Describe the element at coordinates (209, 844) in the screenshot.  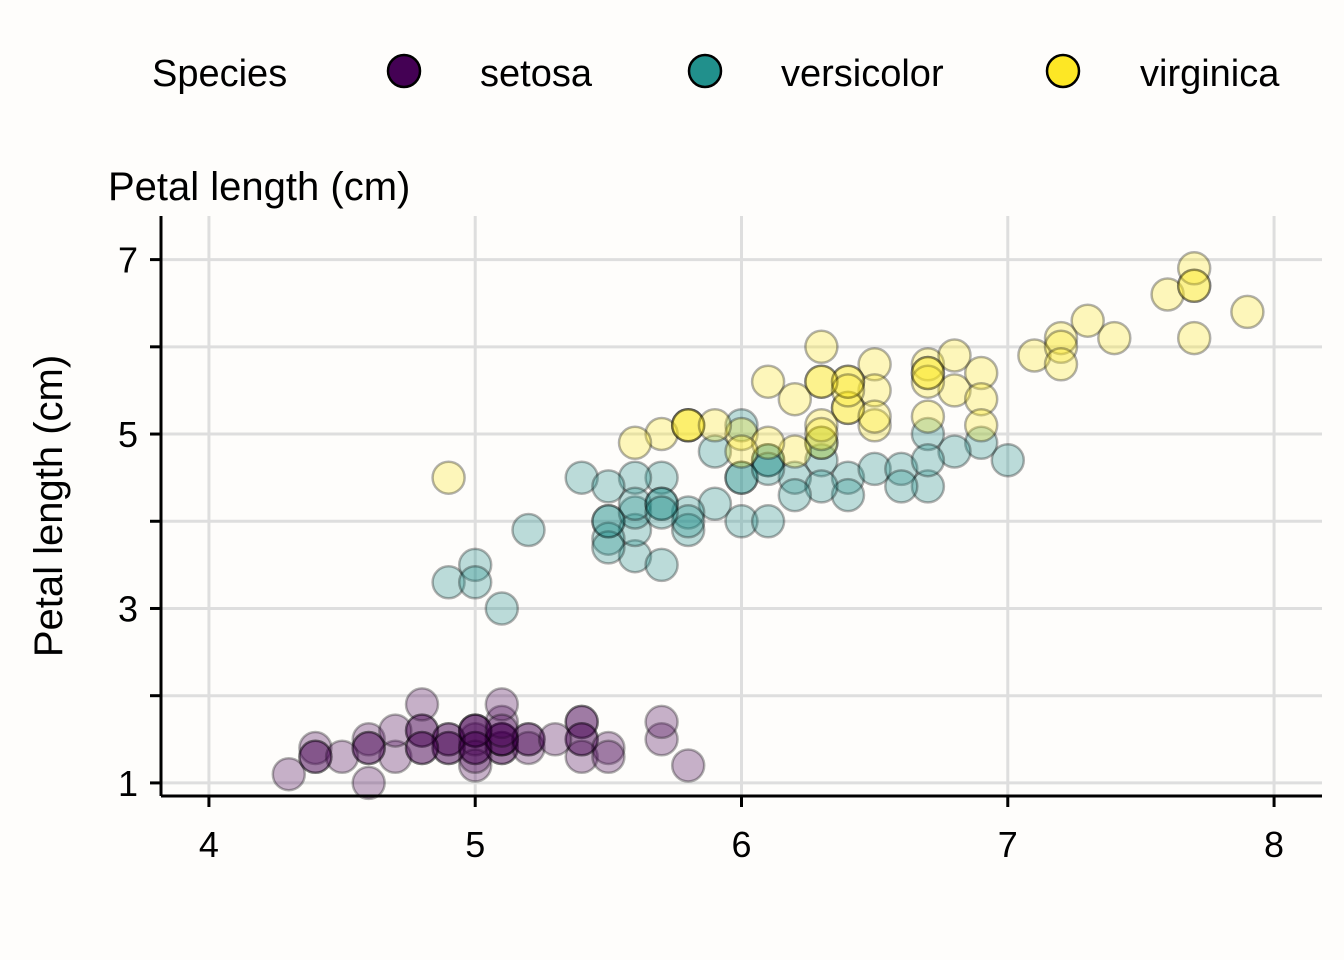
I see `x-tick-label: 4` at that location.